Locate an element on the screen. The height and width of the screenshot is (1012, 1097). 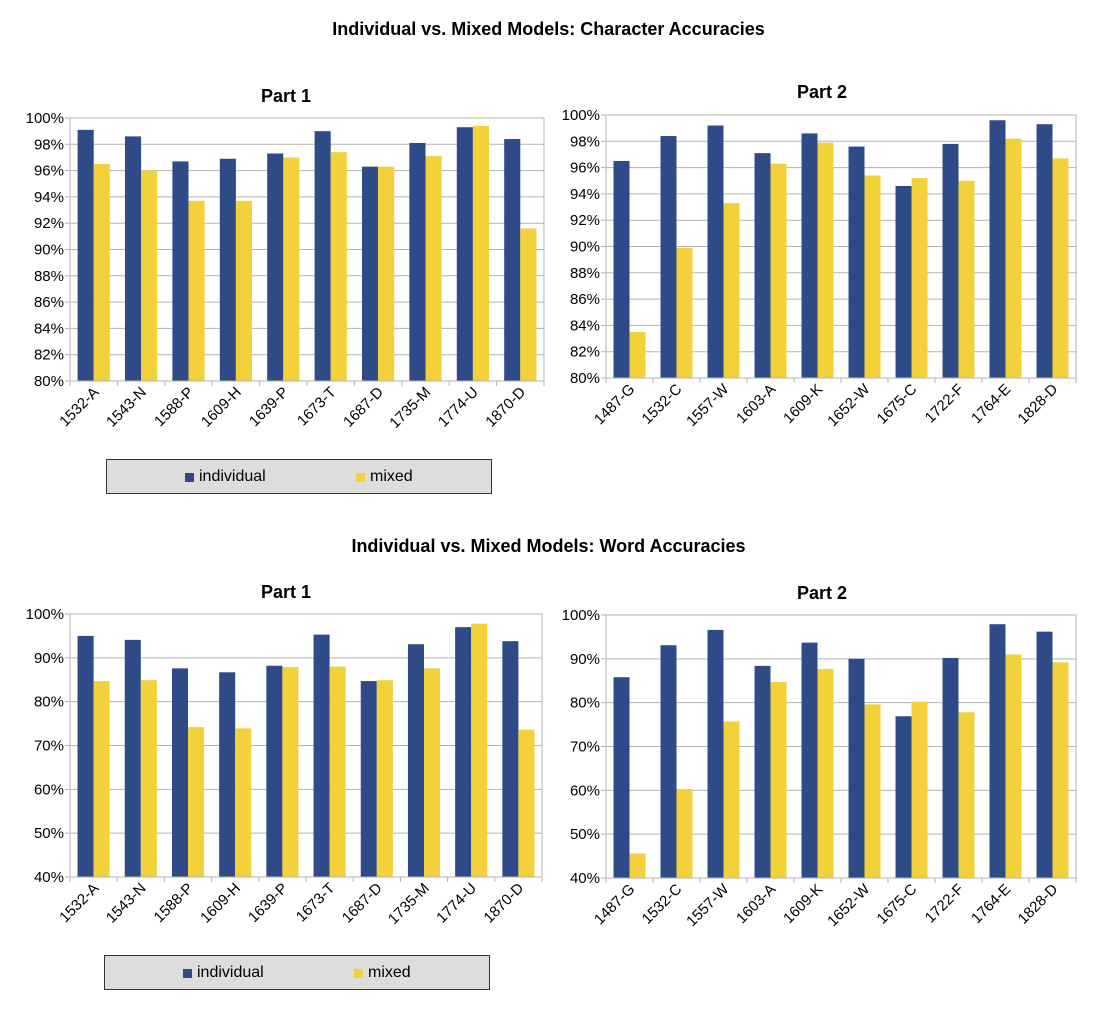
word-part2-xtick-label: 1609-K is located at coordinates (803, 904).